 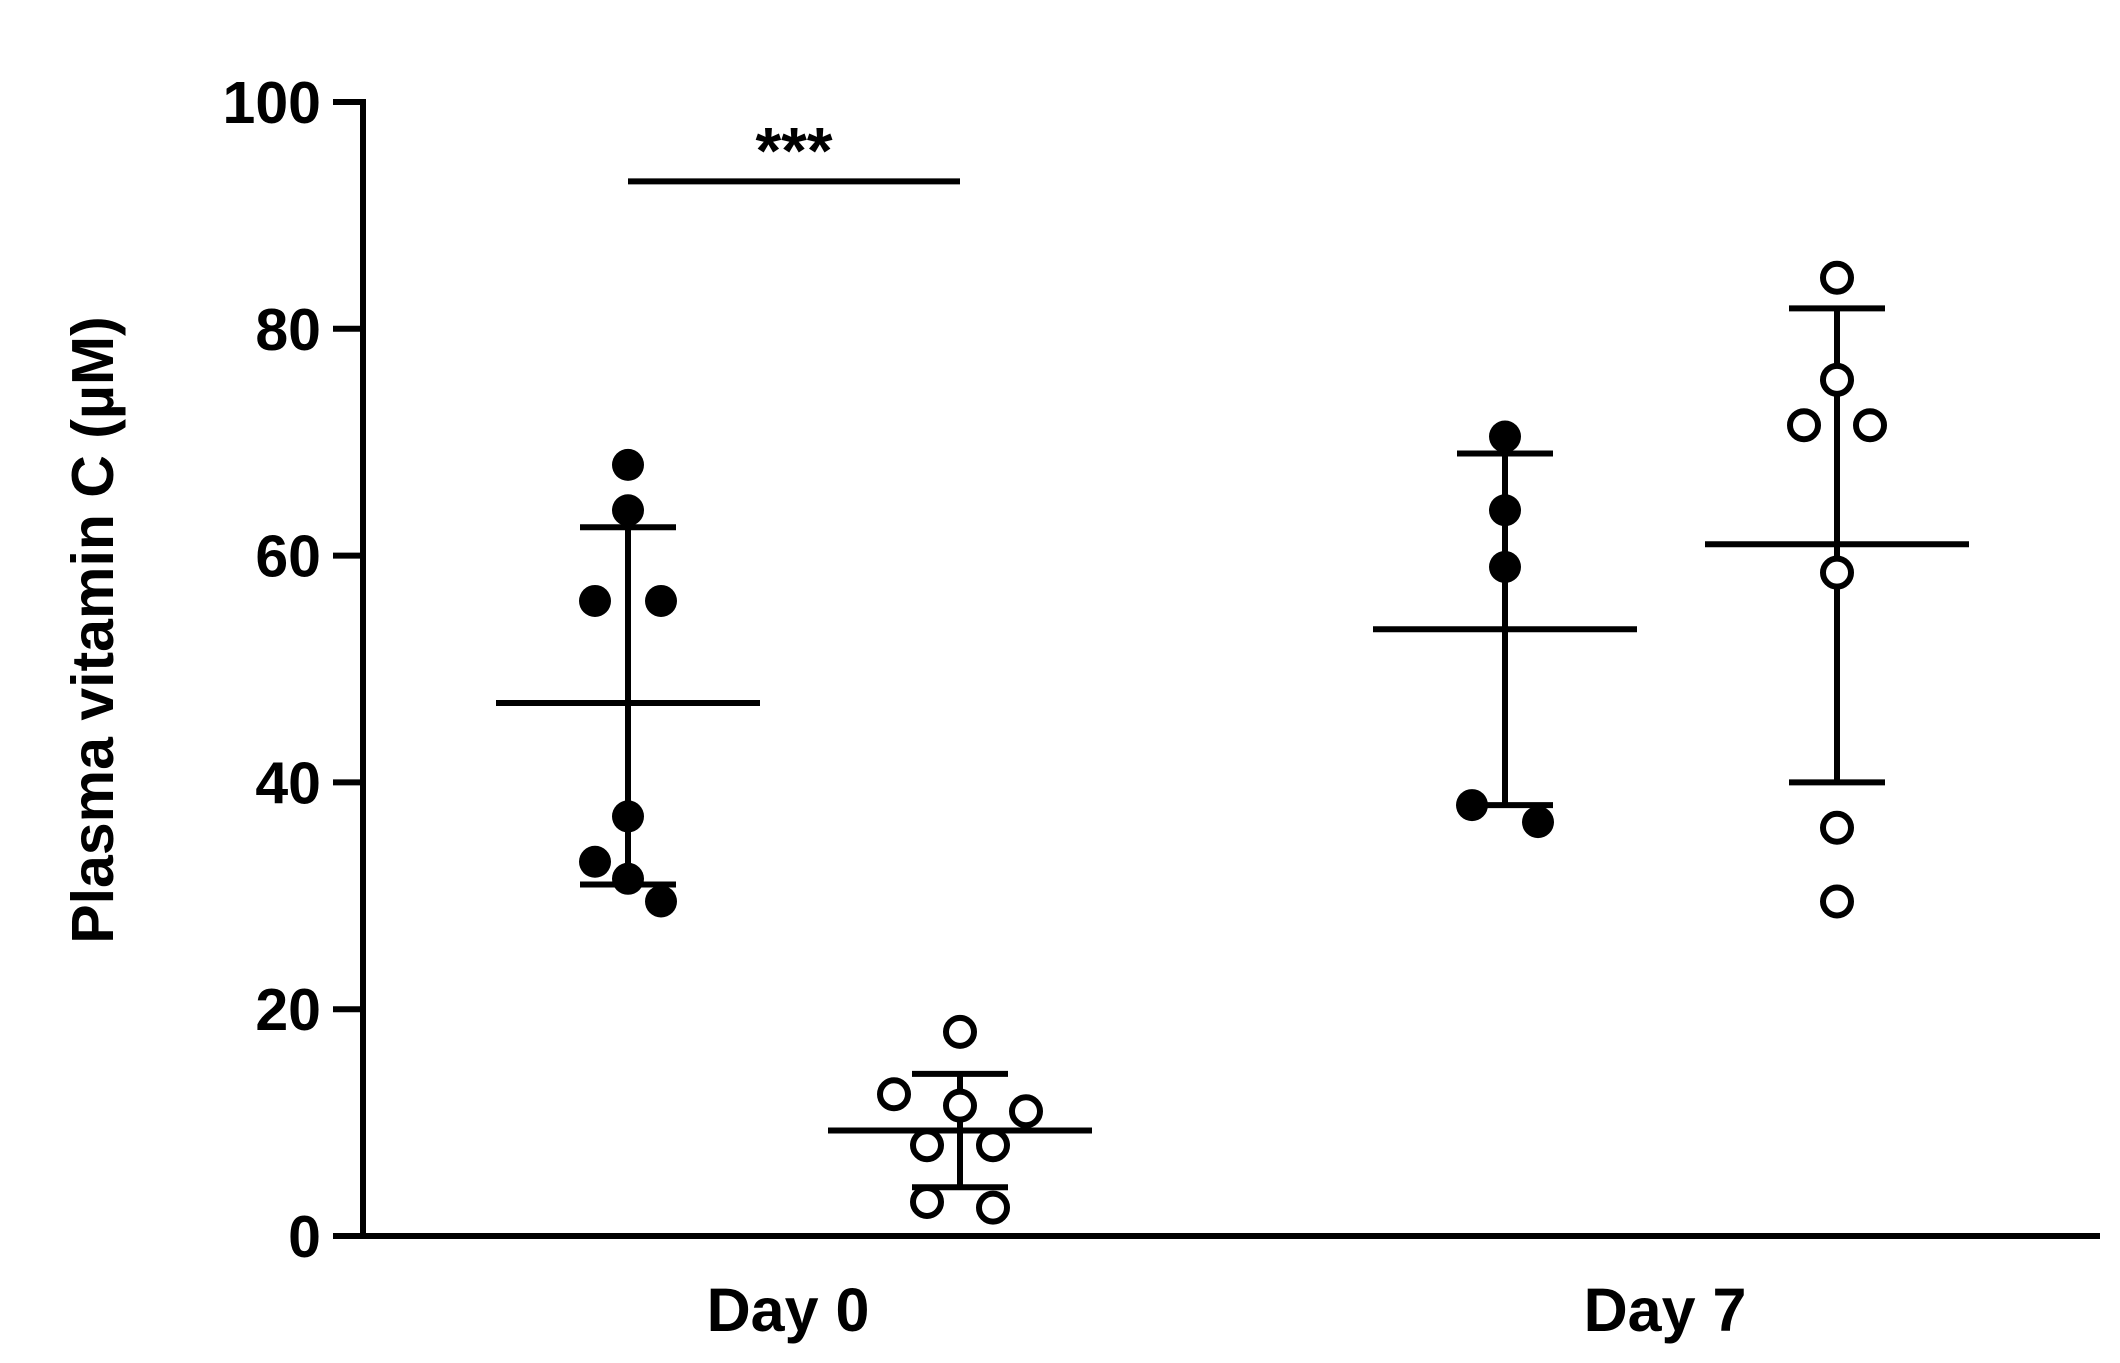 I want to click on y-tick-label: 80, so click(x=288, y=330).